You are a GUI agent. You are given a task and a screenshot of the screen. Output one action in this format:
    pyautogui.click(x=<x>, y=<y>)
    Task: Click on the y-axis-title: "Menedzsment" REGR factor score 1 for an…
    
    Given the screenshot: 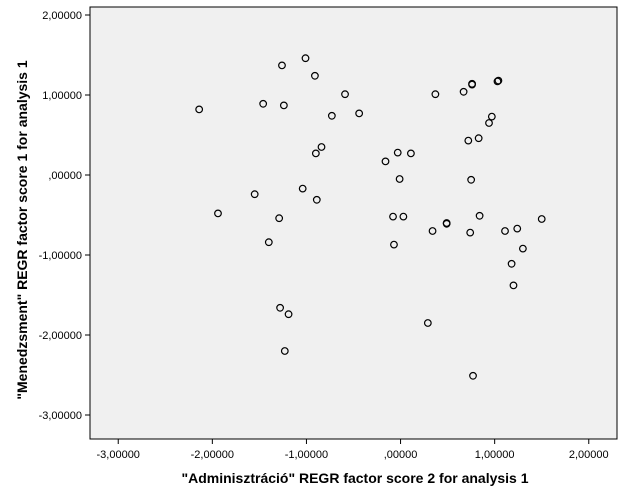 What is the action you would take?
    pyautogui.click(x=22, y=229)
    